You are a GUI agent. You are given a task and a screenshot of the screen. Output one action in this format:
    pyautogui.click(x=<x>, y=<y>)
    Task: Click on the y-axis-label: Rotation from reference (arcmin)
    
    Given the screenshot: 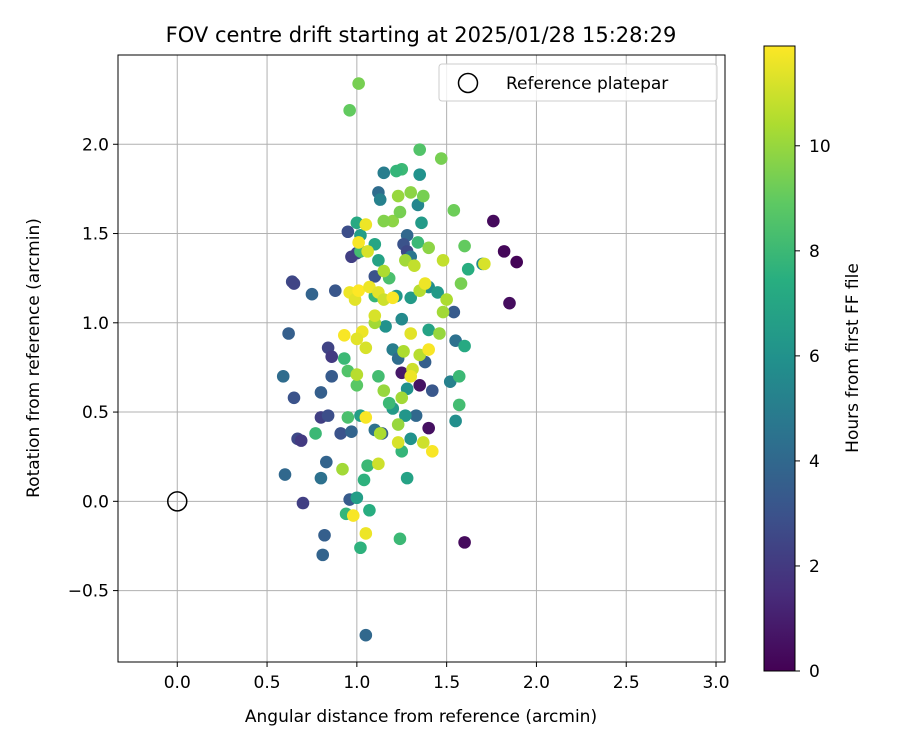 What is the action you would take?
    pyautogui.click(x=34, y=358)
    